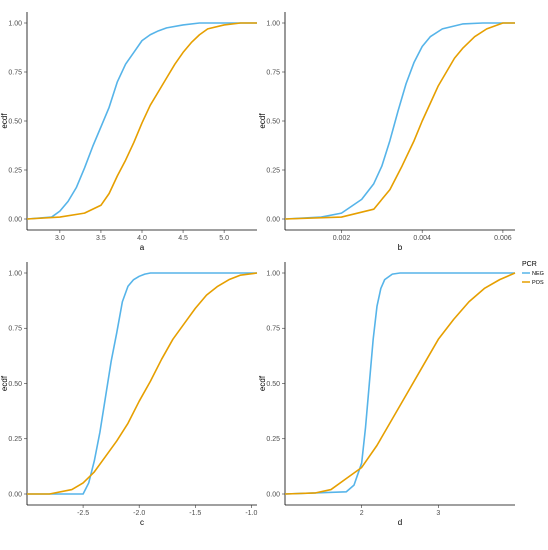 The image size is (548, 550). What do you see at coordinates (15, 384) in the screenshot?
I see `y-tick-label-c: 0.50` at bounding box center [15, 384].